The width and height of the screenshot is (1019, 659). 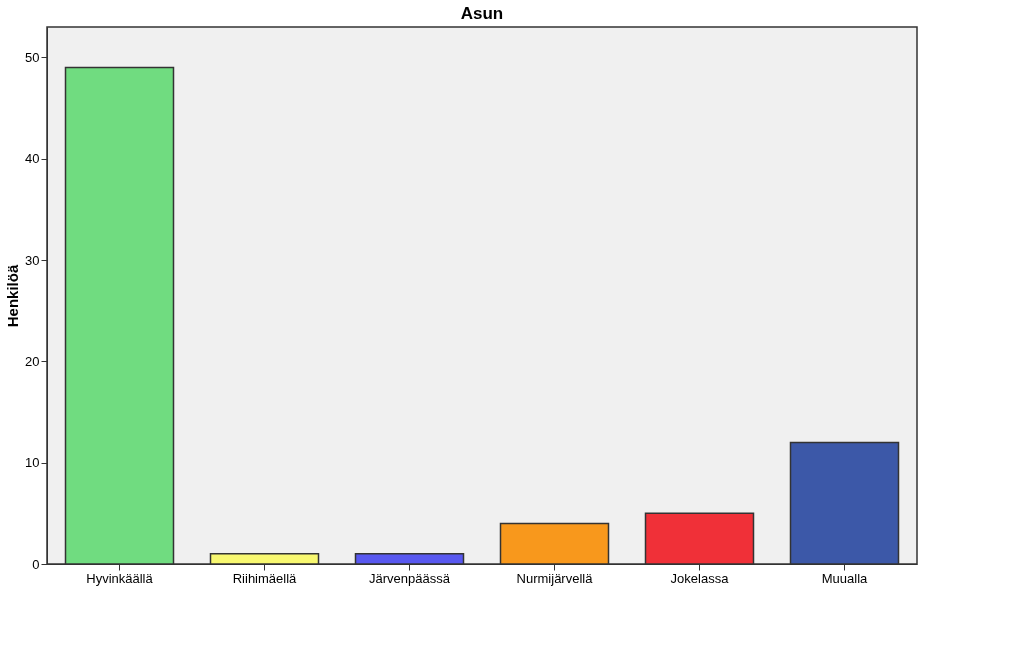 I want to click on y-tick-label: 10, so click(x=32, y=463).